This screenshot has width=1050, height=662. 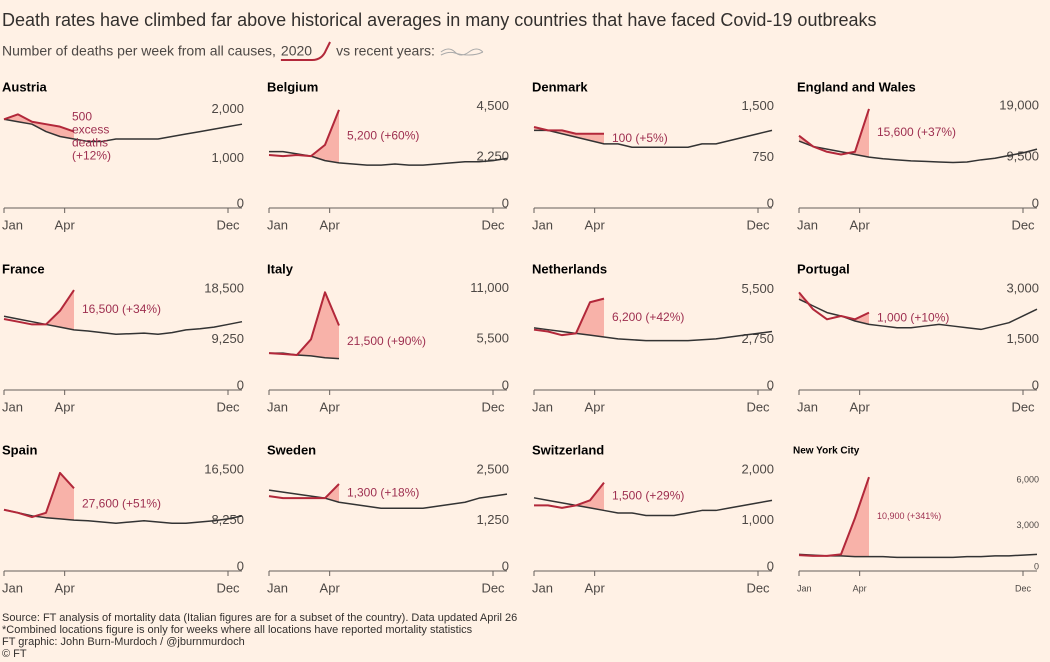 I want to click on annotation: excess, so click(x=90, y=129).